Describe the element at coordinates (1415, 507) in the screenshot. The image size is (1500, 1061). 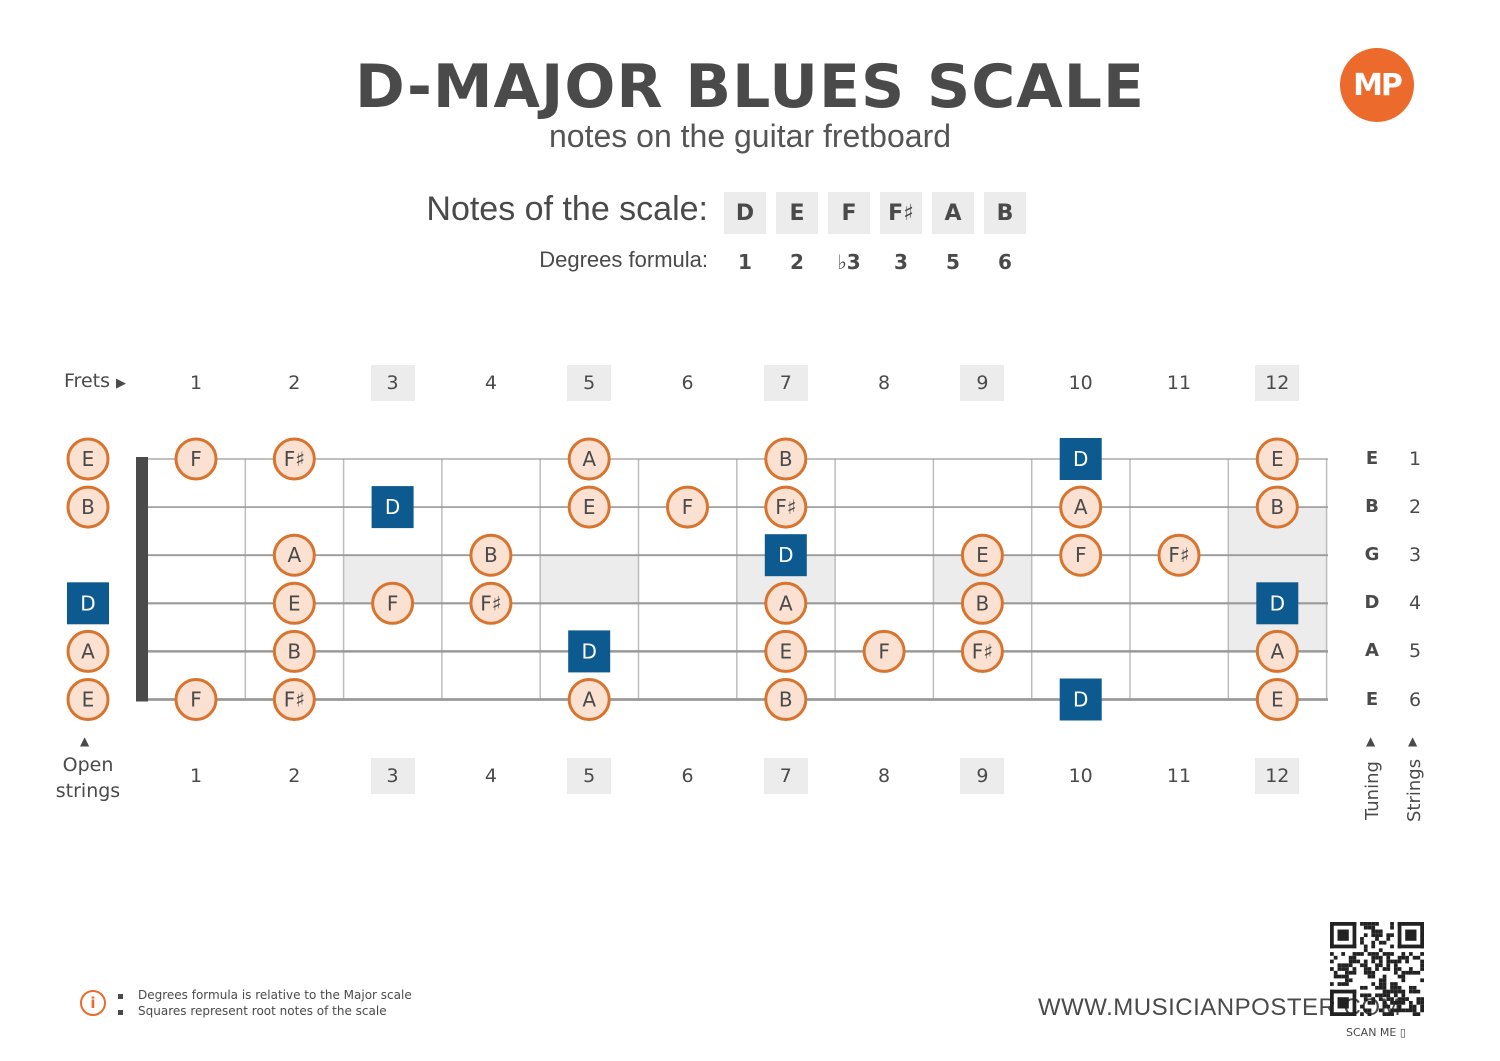
I see `string-number: 2` at that location.